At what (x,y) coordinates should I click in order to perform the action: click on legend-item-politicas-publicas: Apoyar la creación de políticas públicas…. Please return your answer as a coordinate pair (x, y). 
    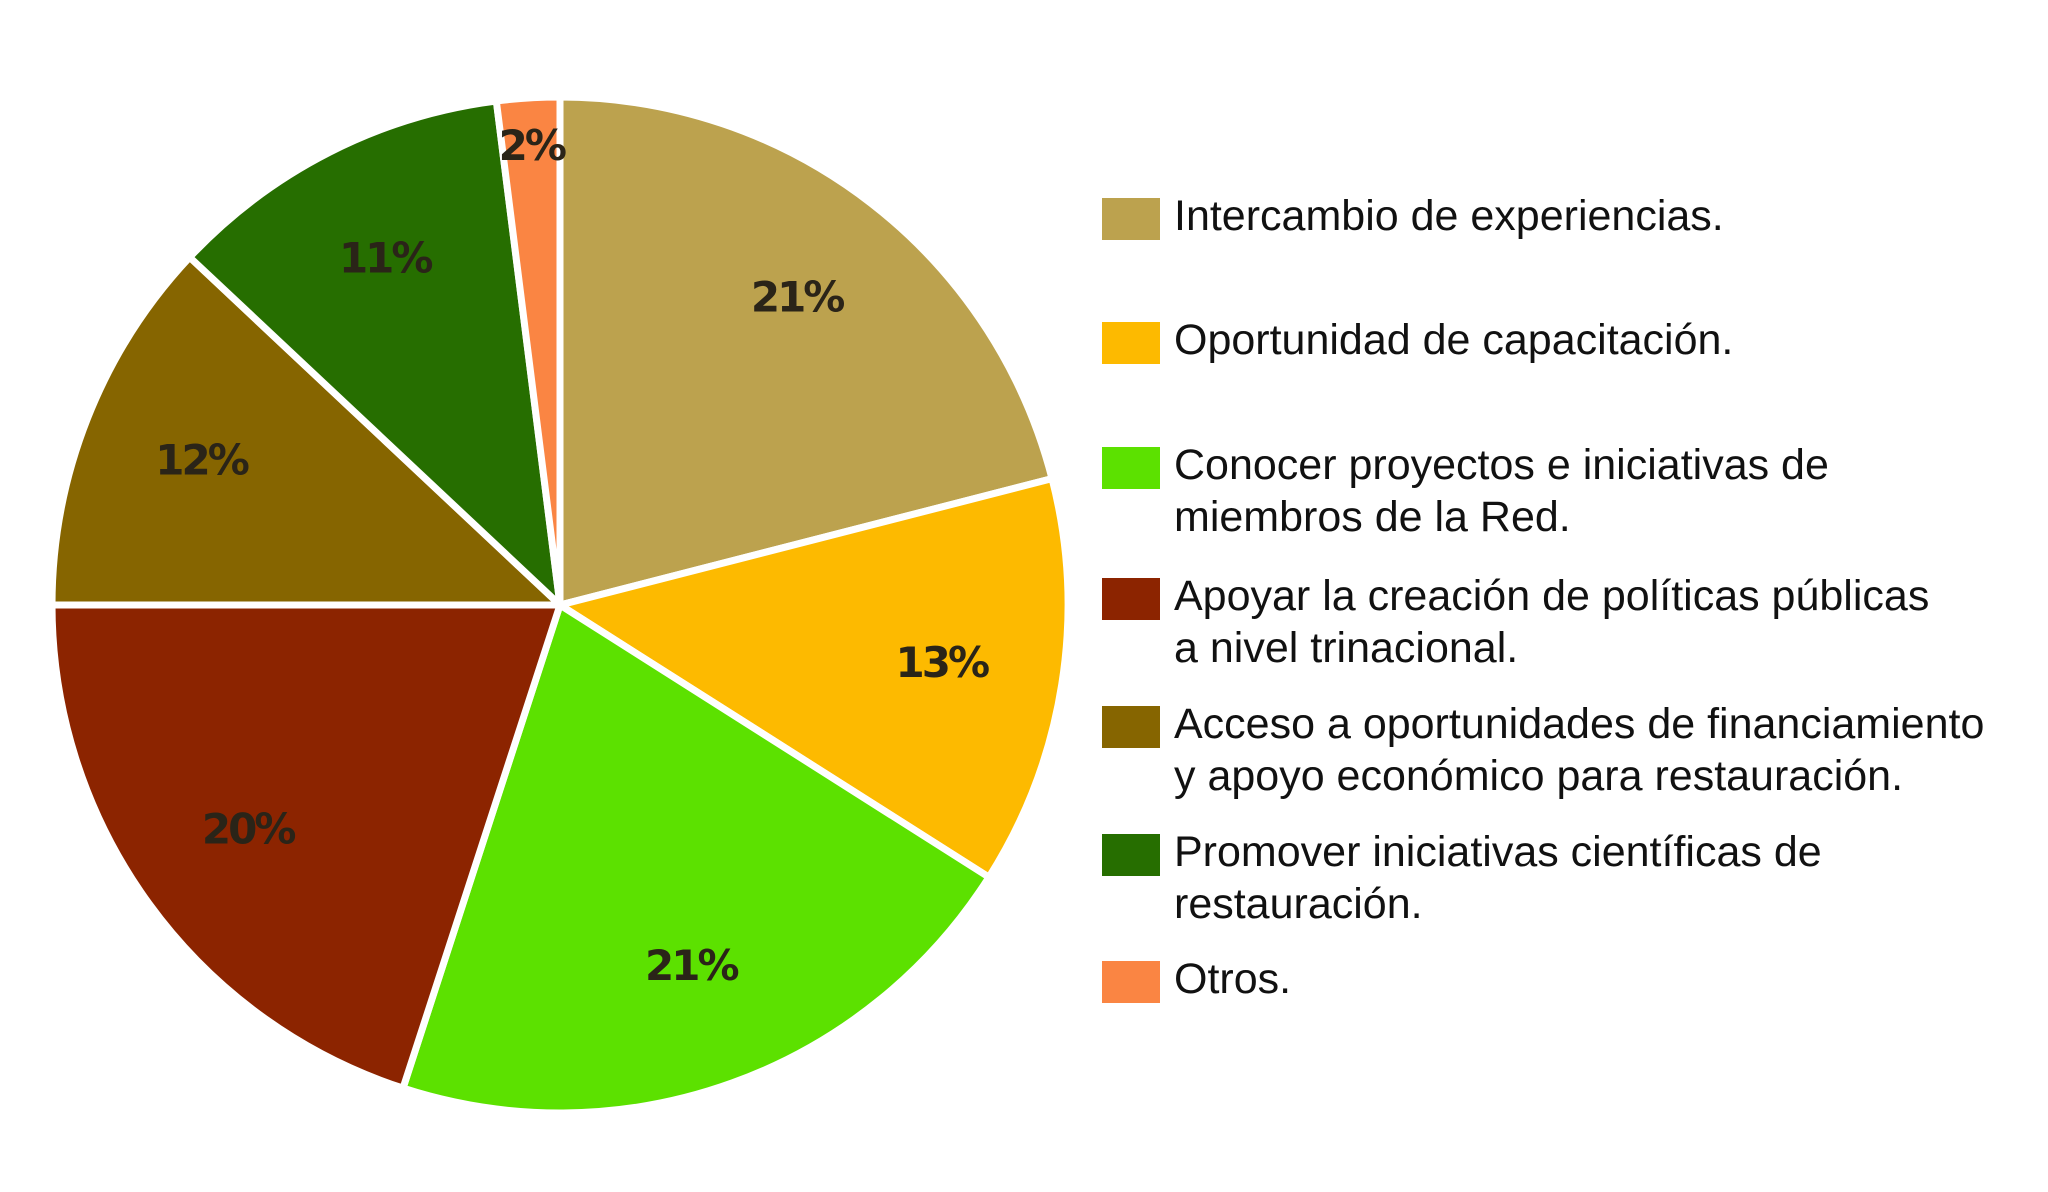
    Looking at the image, I should click on (1515, 622).